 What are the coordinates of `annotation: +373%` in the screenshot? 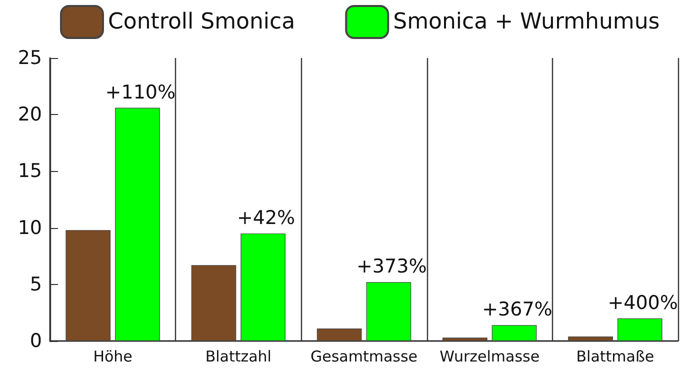 It's located at (391, 267).